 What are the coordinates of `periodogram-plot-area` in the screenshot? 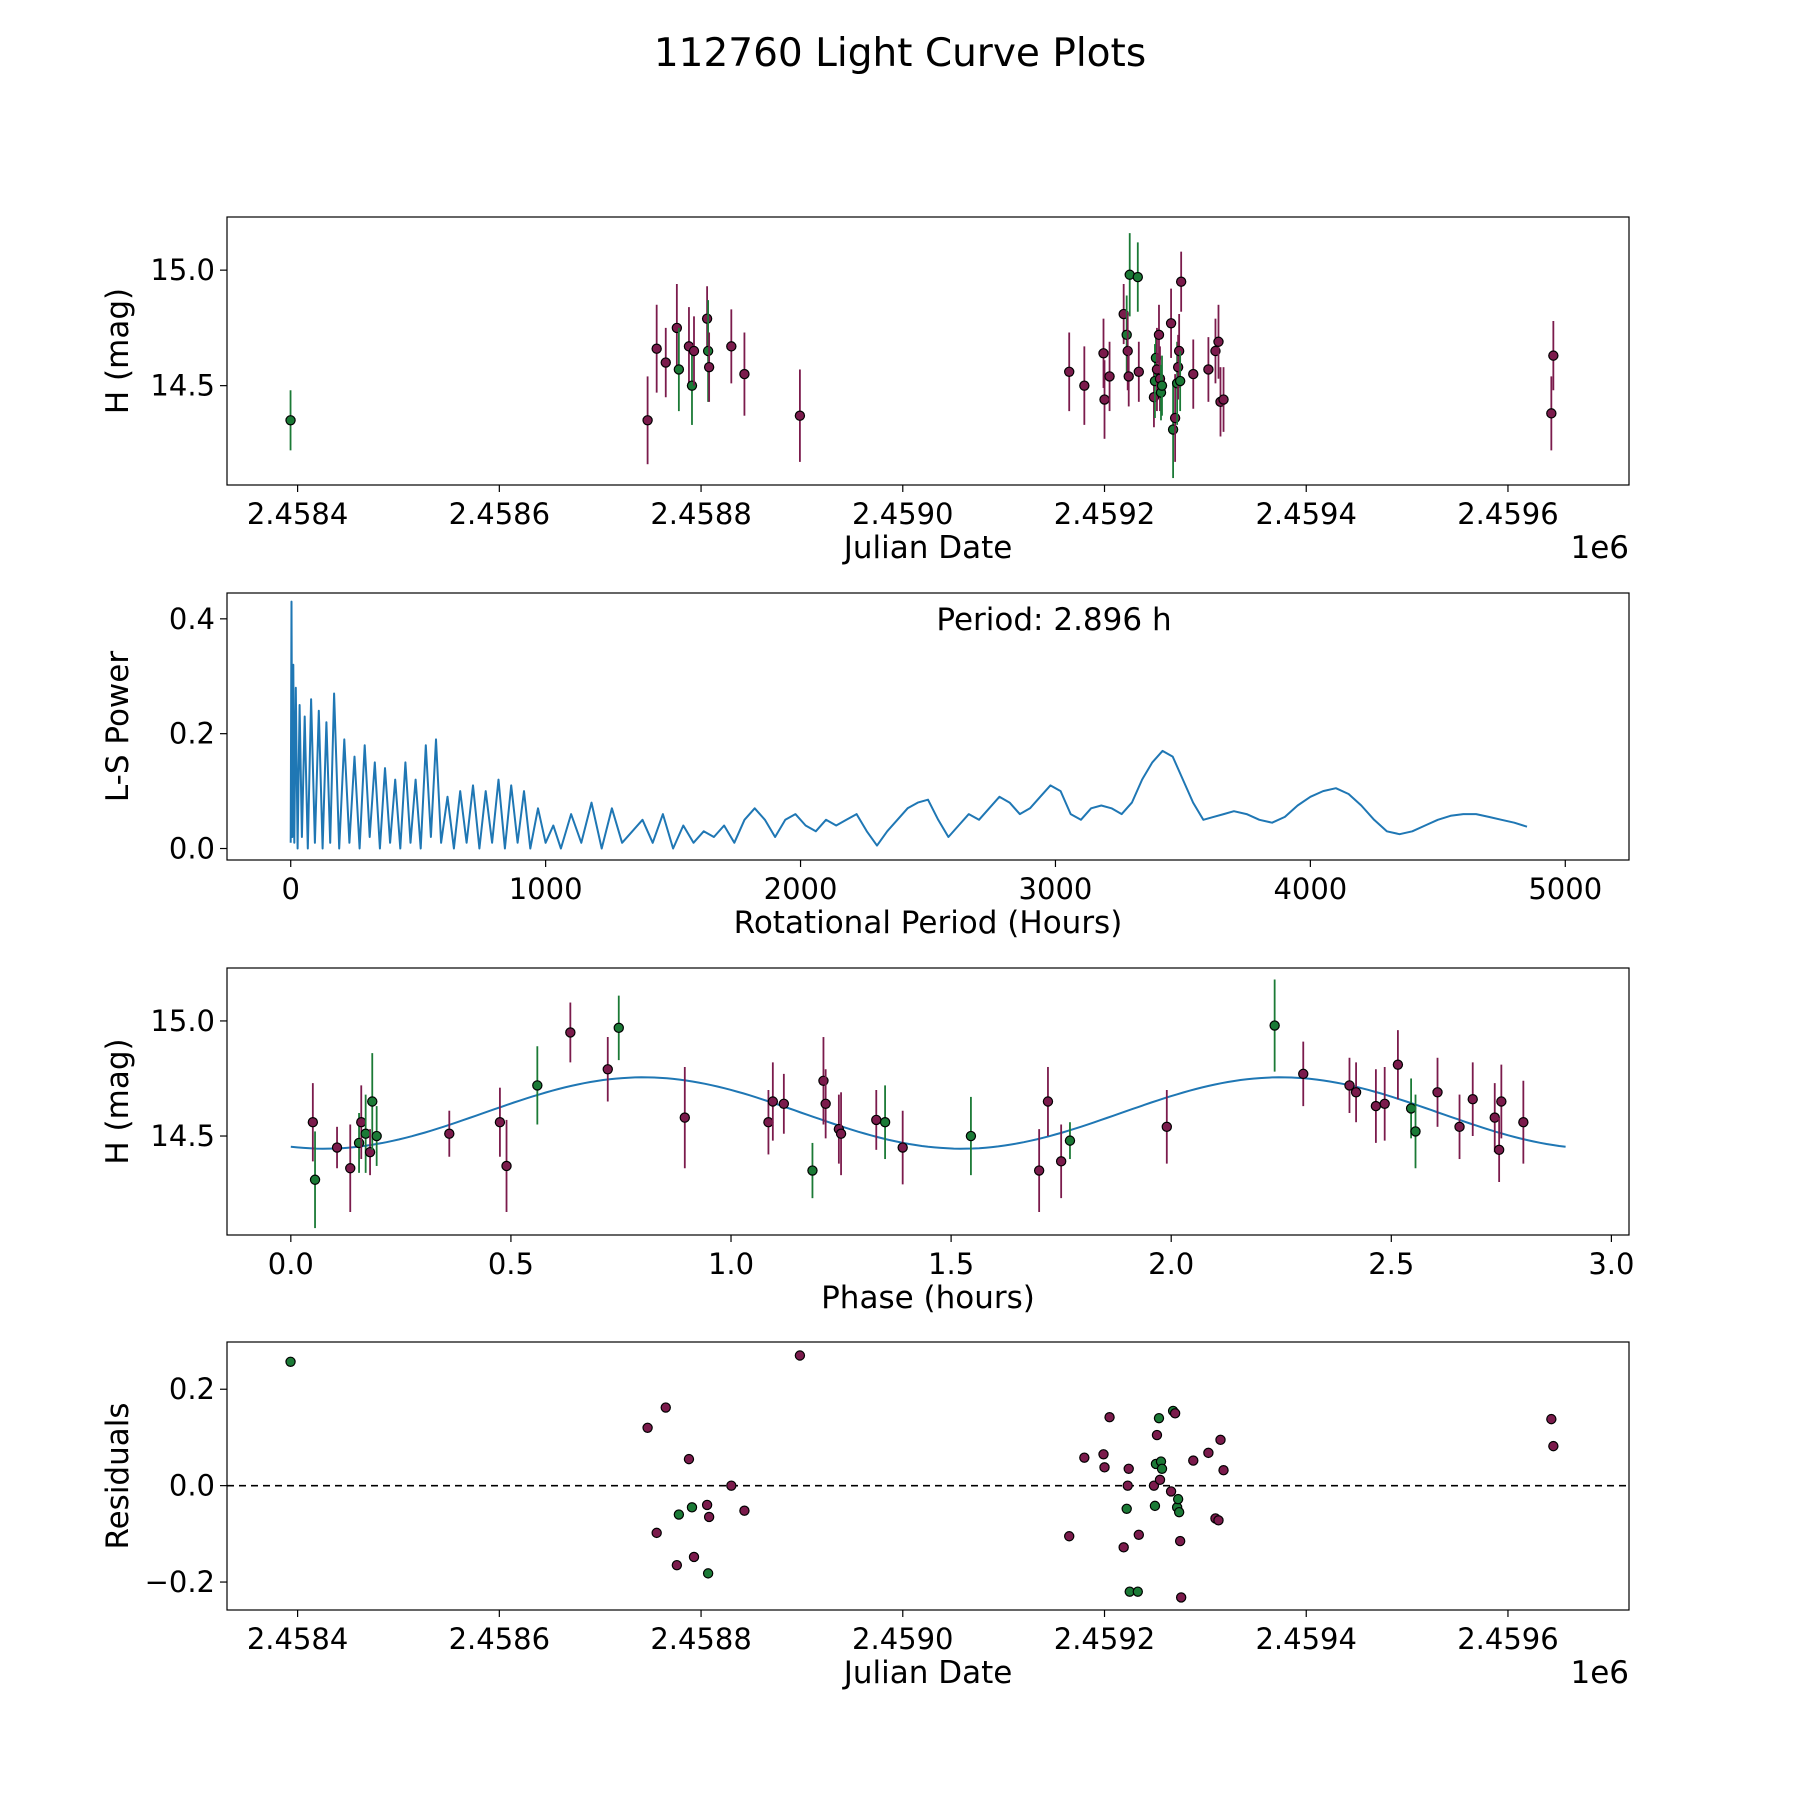 It's located at (908, 725).